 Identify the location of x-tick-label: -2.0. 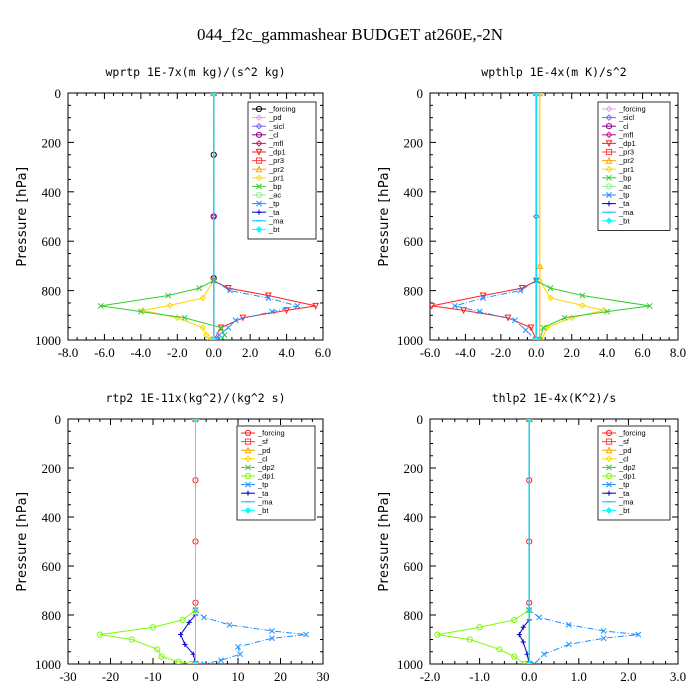
(177, 352).